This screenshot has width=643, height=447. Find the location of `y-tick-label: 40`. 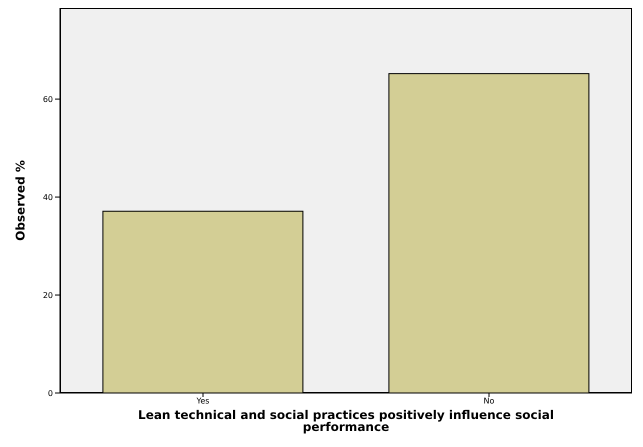

y-tick-label: 40 is located at coordinates (47, 197).